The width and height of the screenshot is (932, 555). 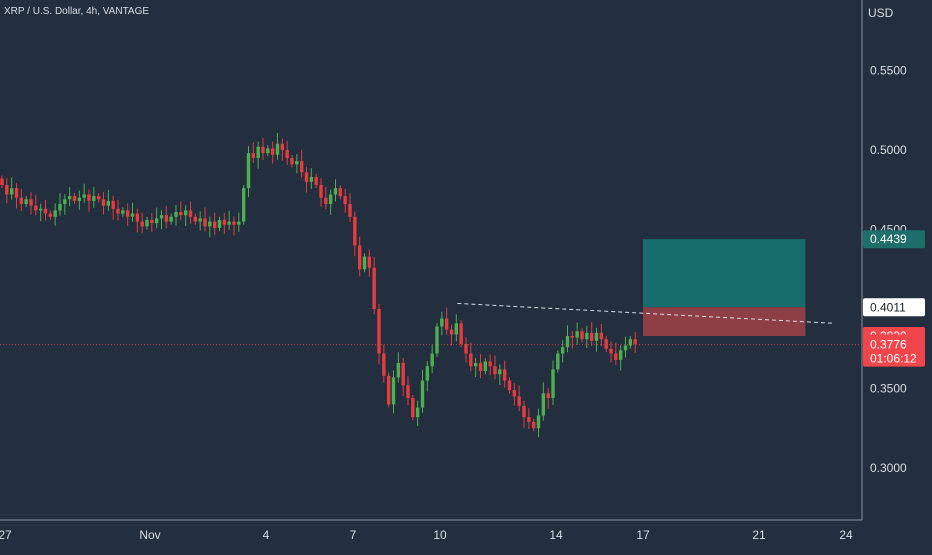 I want to click on stop-zone, so click(x=724, y=322).